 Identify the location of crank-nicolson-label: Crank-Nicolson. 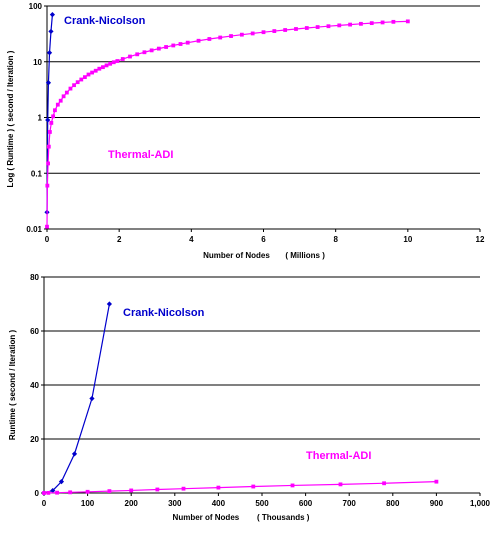
(164, 313).